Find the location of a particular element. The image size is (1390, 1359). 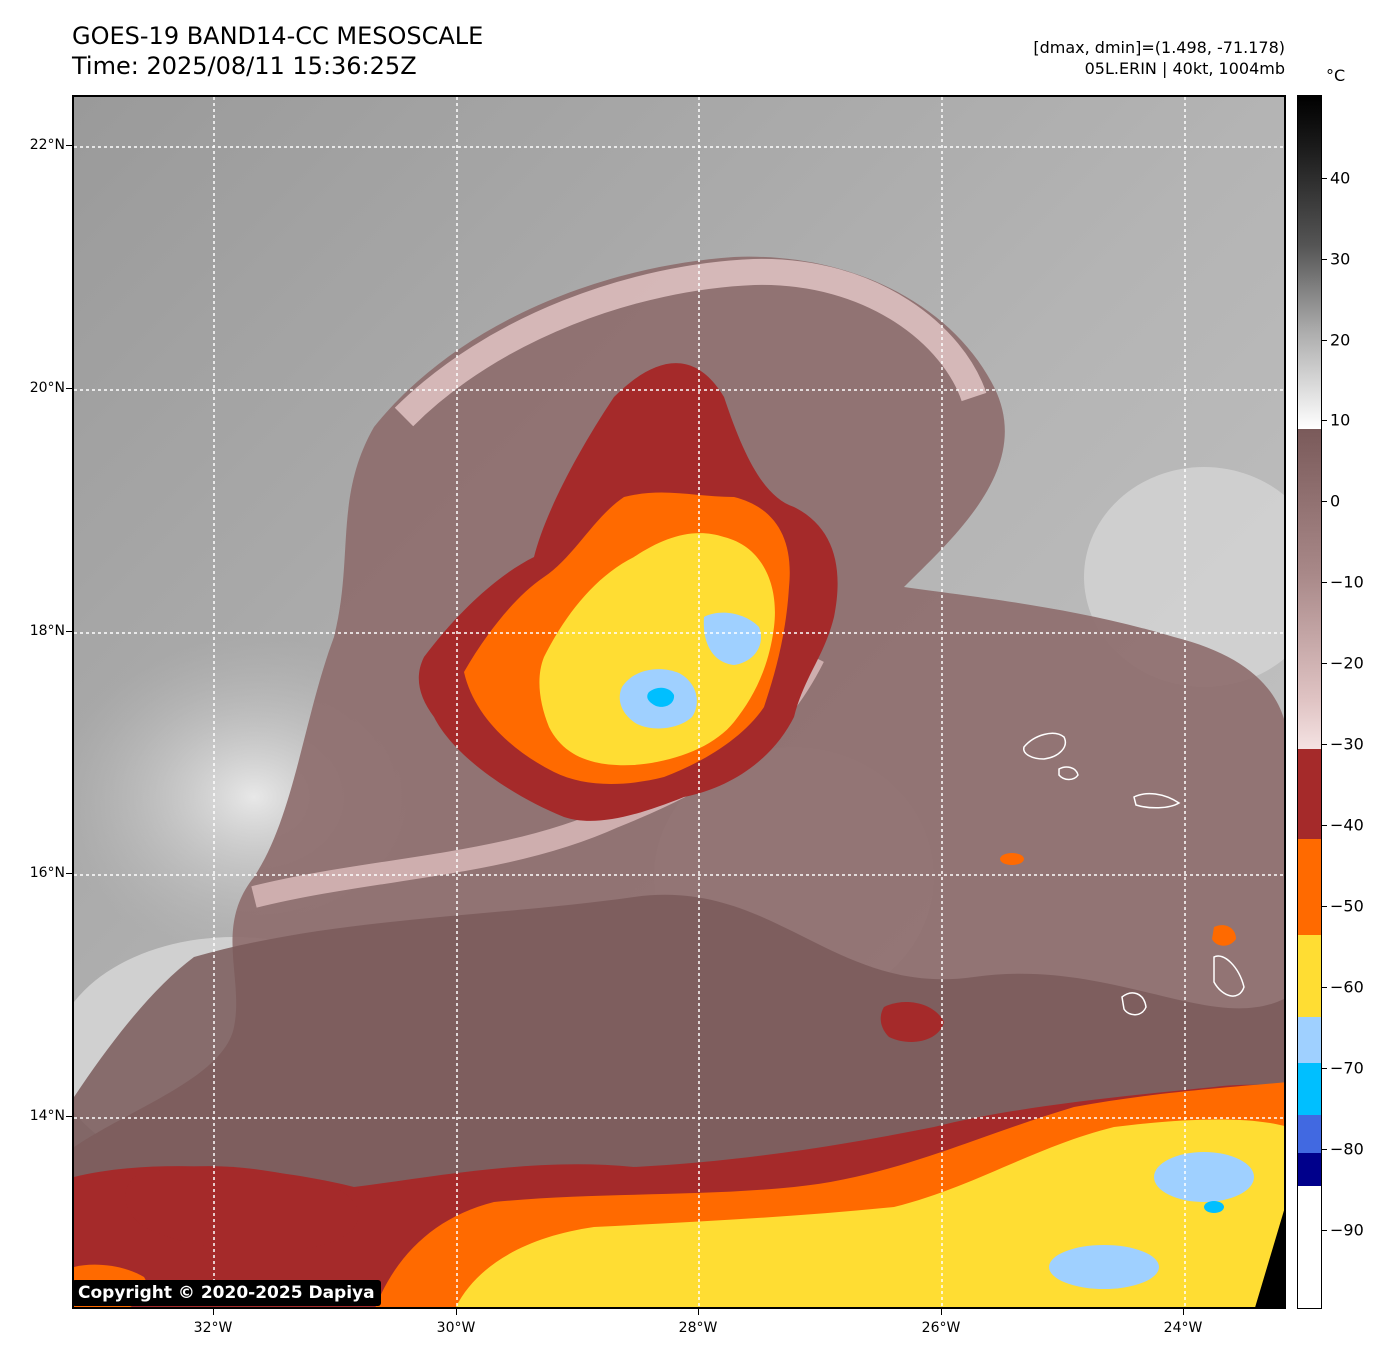

lat-tick-16n is located at coordinates (69, 873).